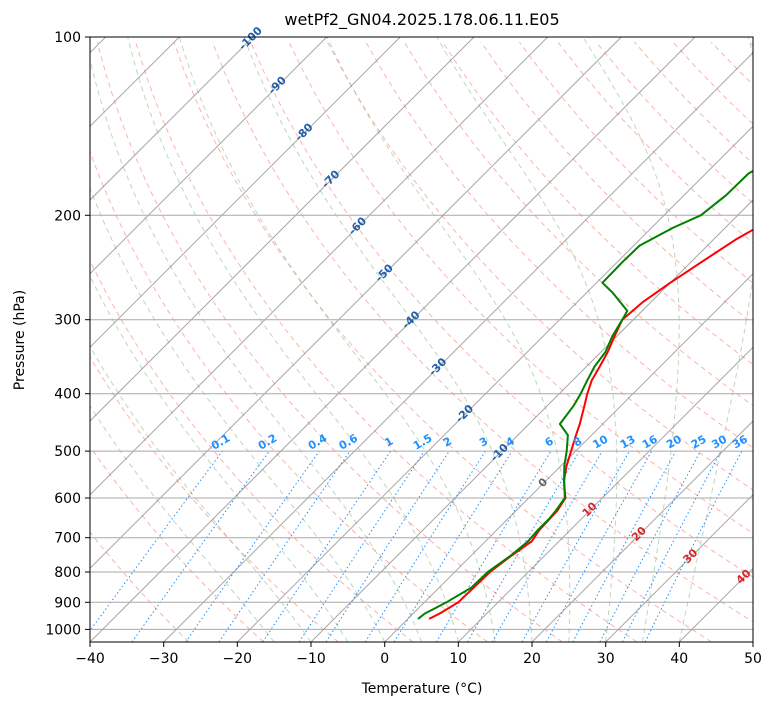 This screenshot has height=708, width=775. Describe the element at coordinates (67, 539) in the screenshot. I see `y-tick-label: 700` at that location.